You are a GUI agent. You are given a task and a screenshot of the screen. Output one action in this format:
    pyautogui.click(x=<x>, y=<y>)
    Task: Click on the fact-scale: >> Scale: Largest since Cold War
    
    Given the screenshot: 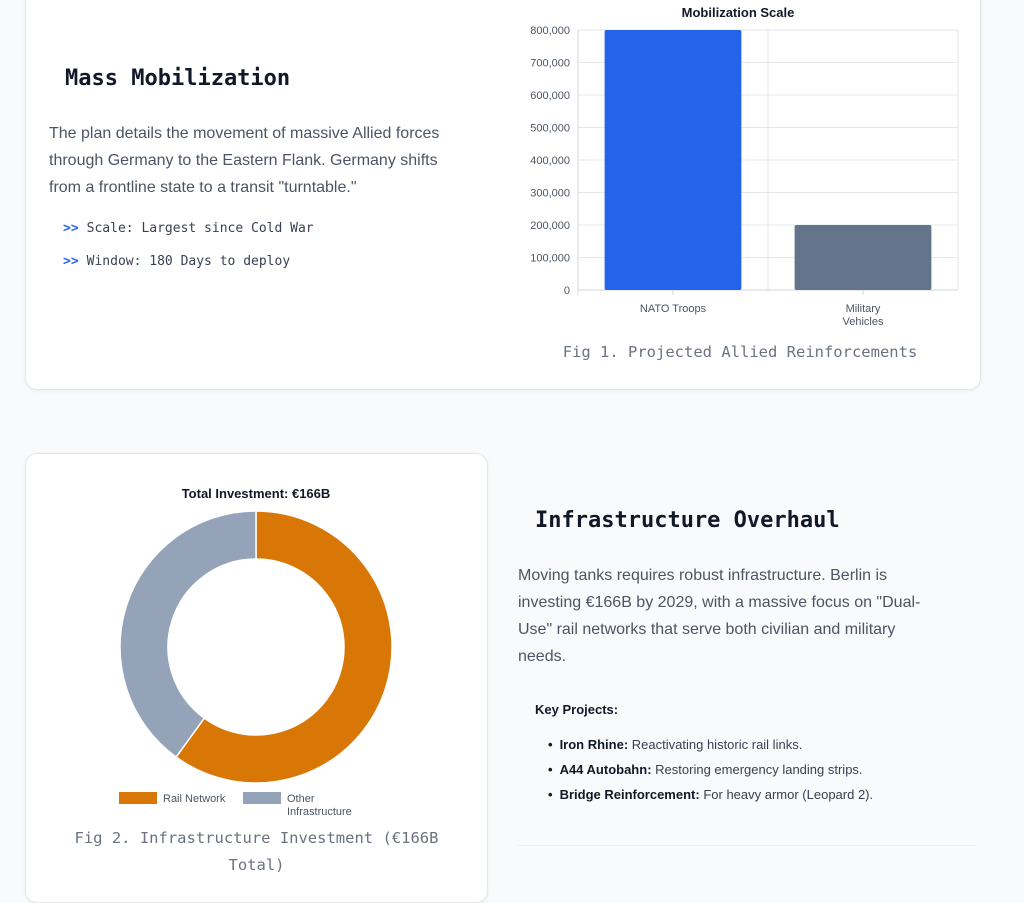 What is the action you would take?
    pyautogui.click(x=188, y=228)
    